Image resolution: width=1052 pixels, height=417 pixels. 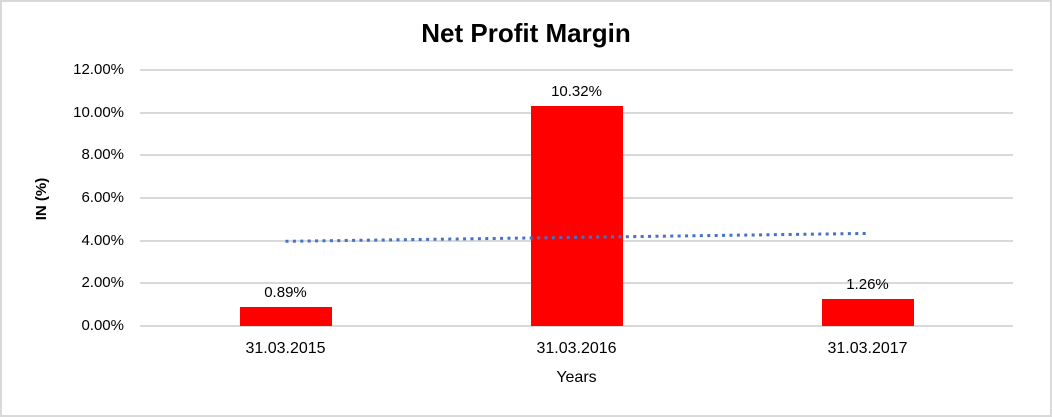 What do you see at coordinates (102, 155) in the screenshot?
I see `y-tick-label: 8.00%` at bounding box center [102, 155].